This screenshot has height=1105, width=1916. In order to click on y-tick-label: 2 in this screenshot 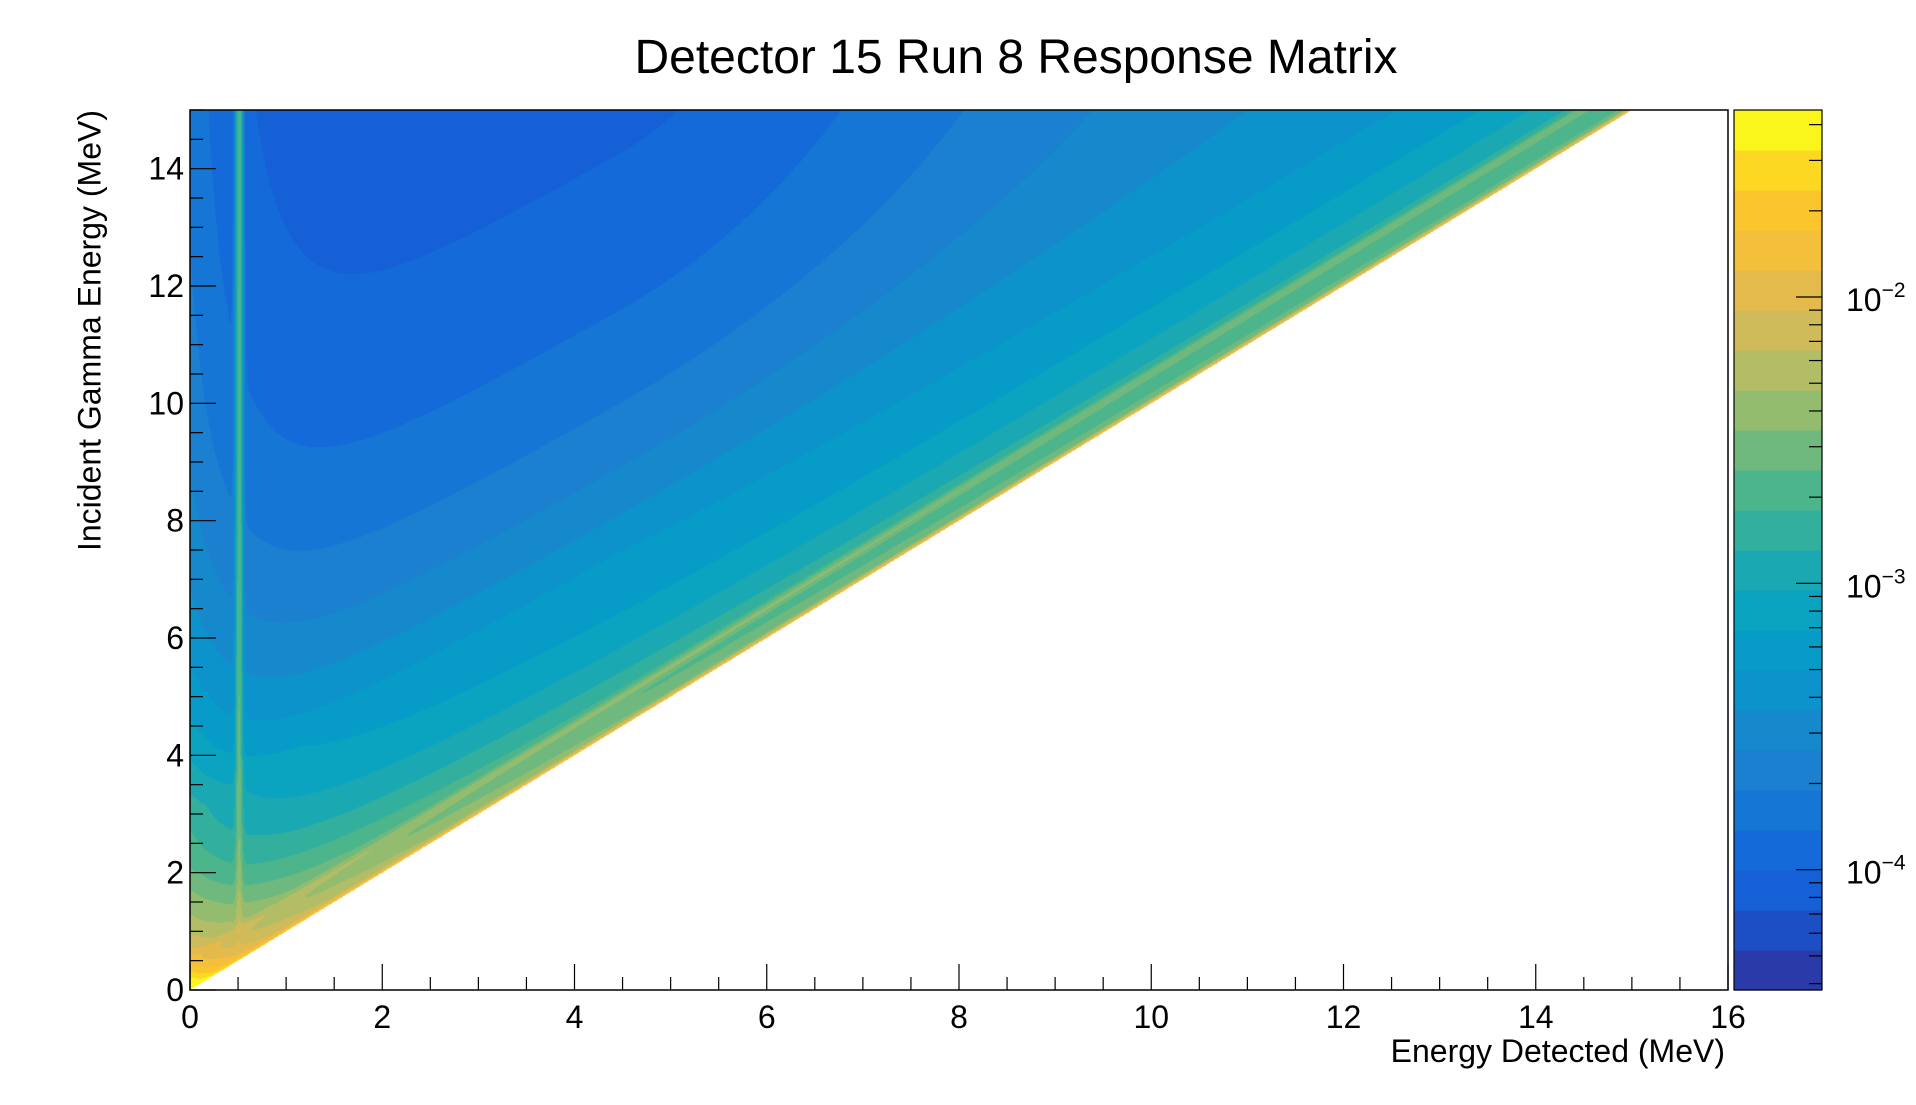, I will do `click(175, 873)`.